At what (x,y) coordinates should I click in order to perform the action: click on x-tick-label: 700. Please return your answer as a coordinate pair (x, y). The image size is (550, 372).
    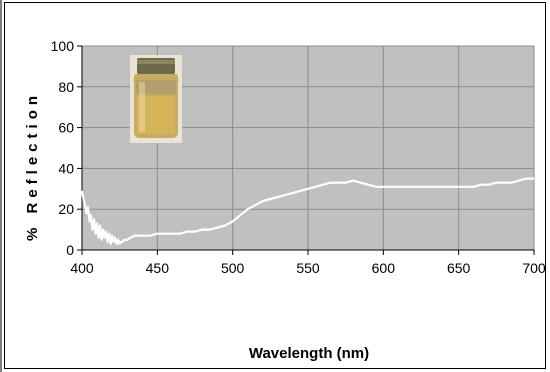
    Looking at the image, I should click on (534, 268).